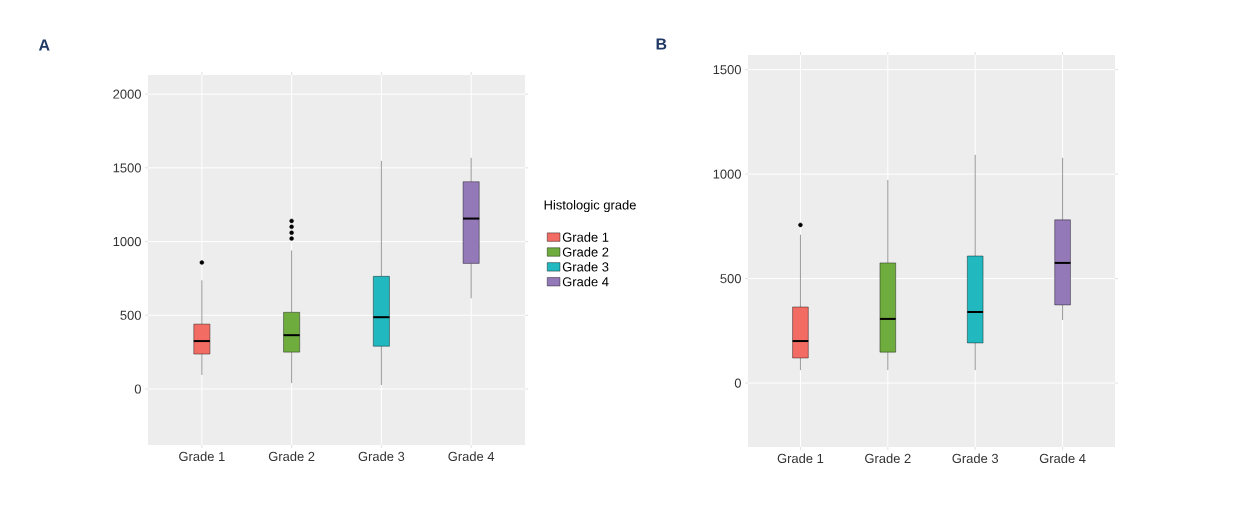  Describe the element at coordinates (585, 281) in the screenshot. I see `legend-label: Grade 4` at that location.